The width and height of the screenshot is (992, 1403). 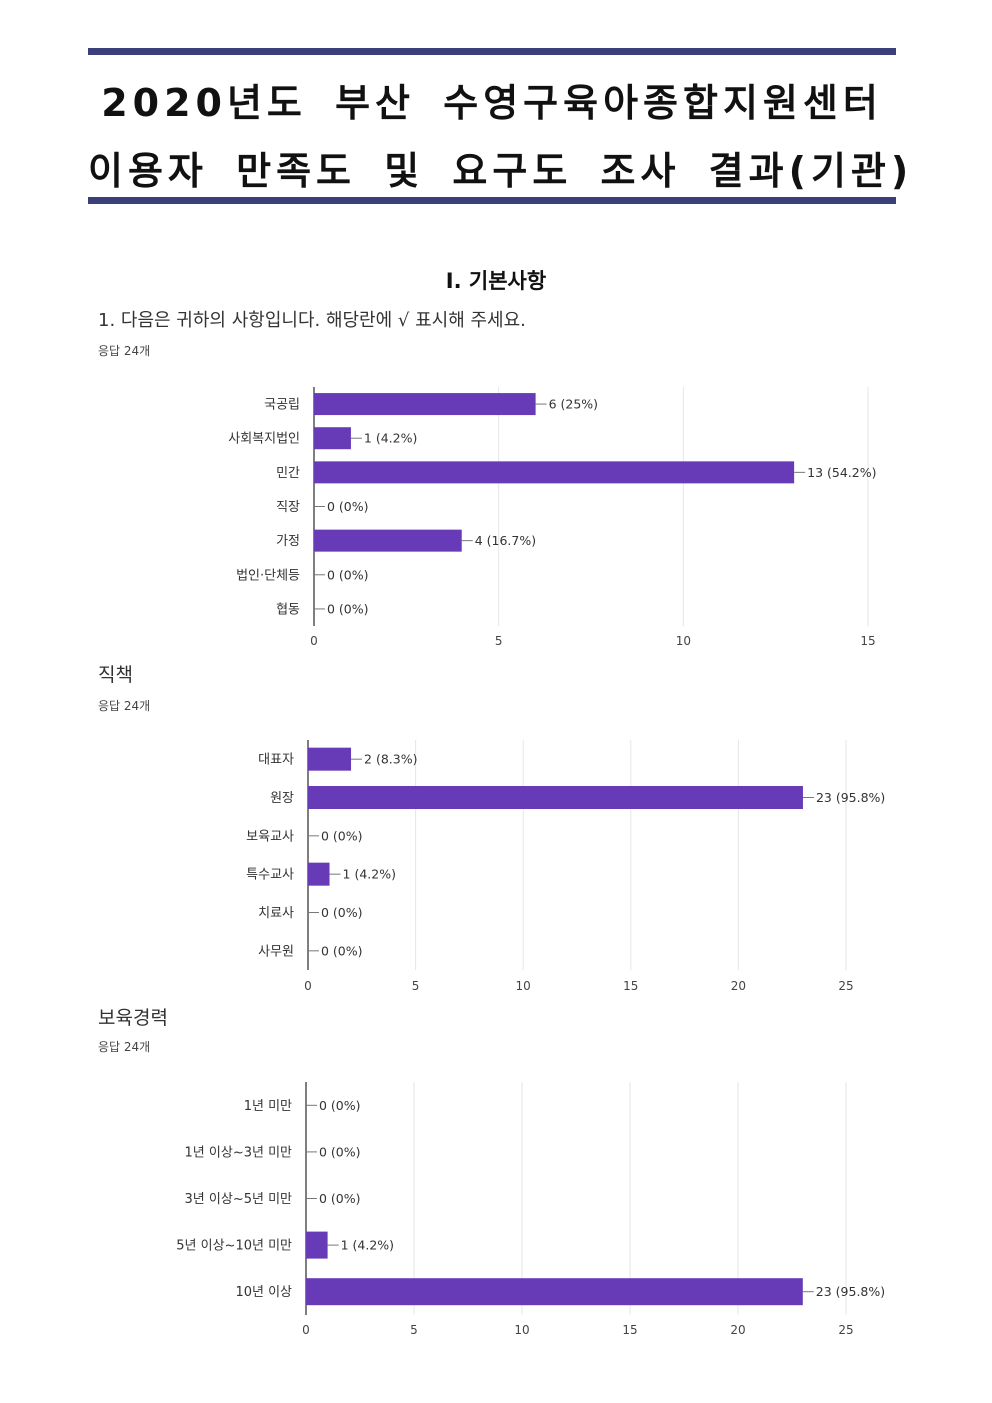 What do you see at coordinates (390, 759) in the screenshot?
I see `data-label: 2 (8.3%)` at bounding box center [390, 759].